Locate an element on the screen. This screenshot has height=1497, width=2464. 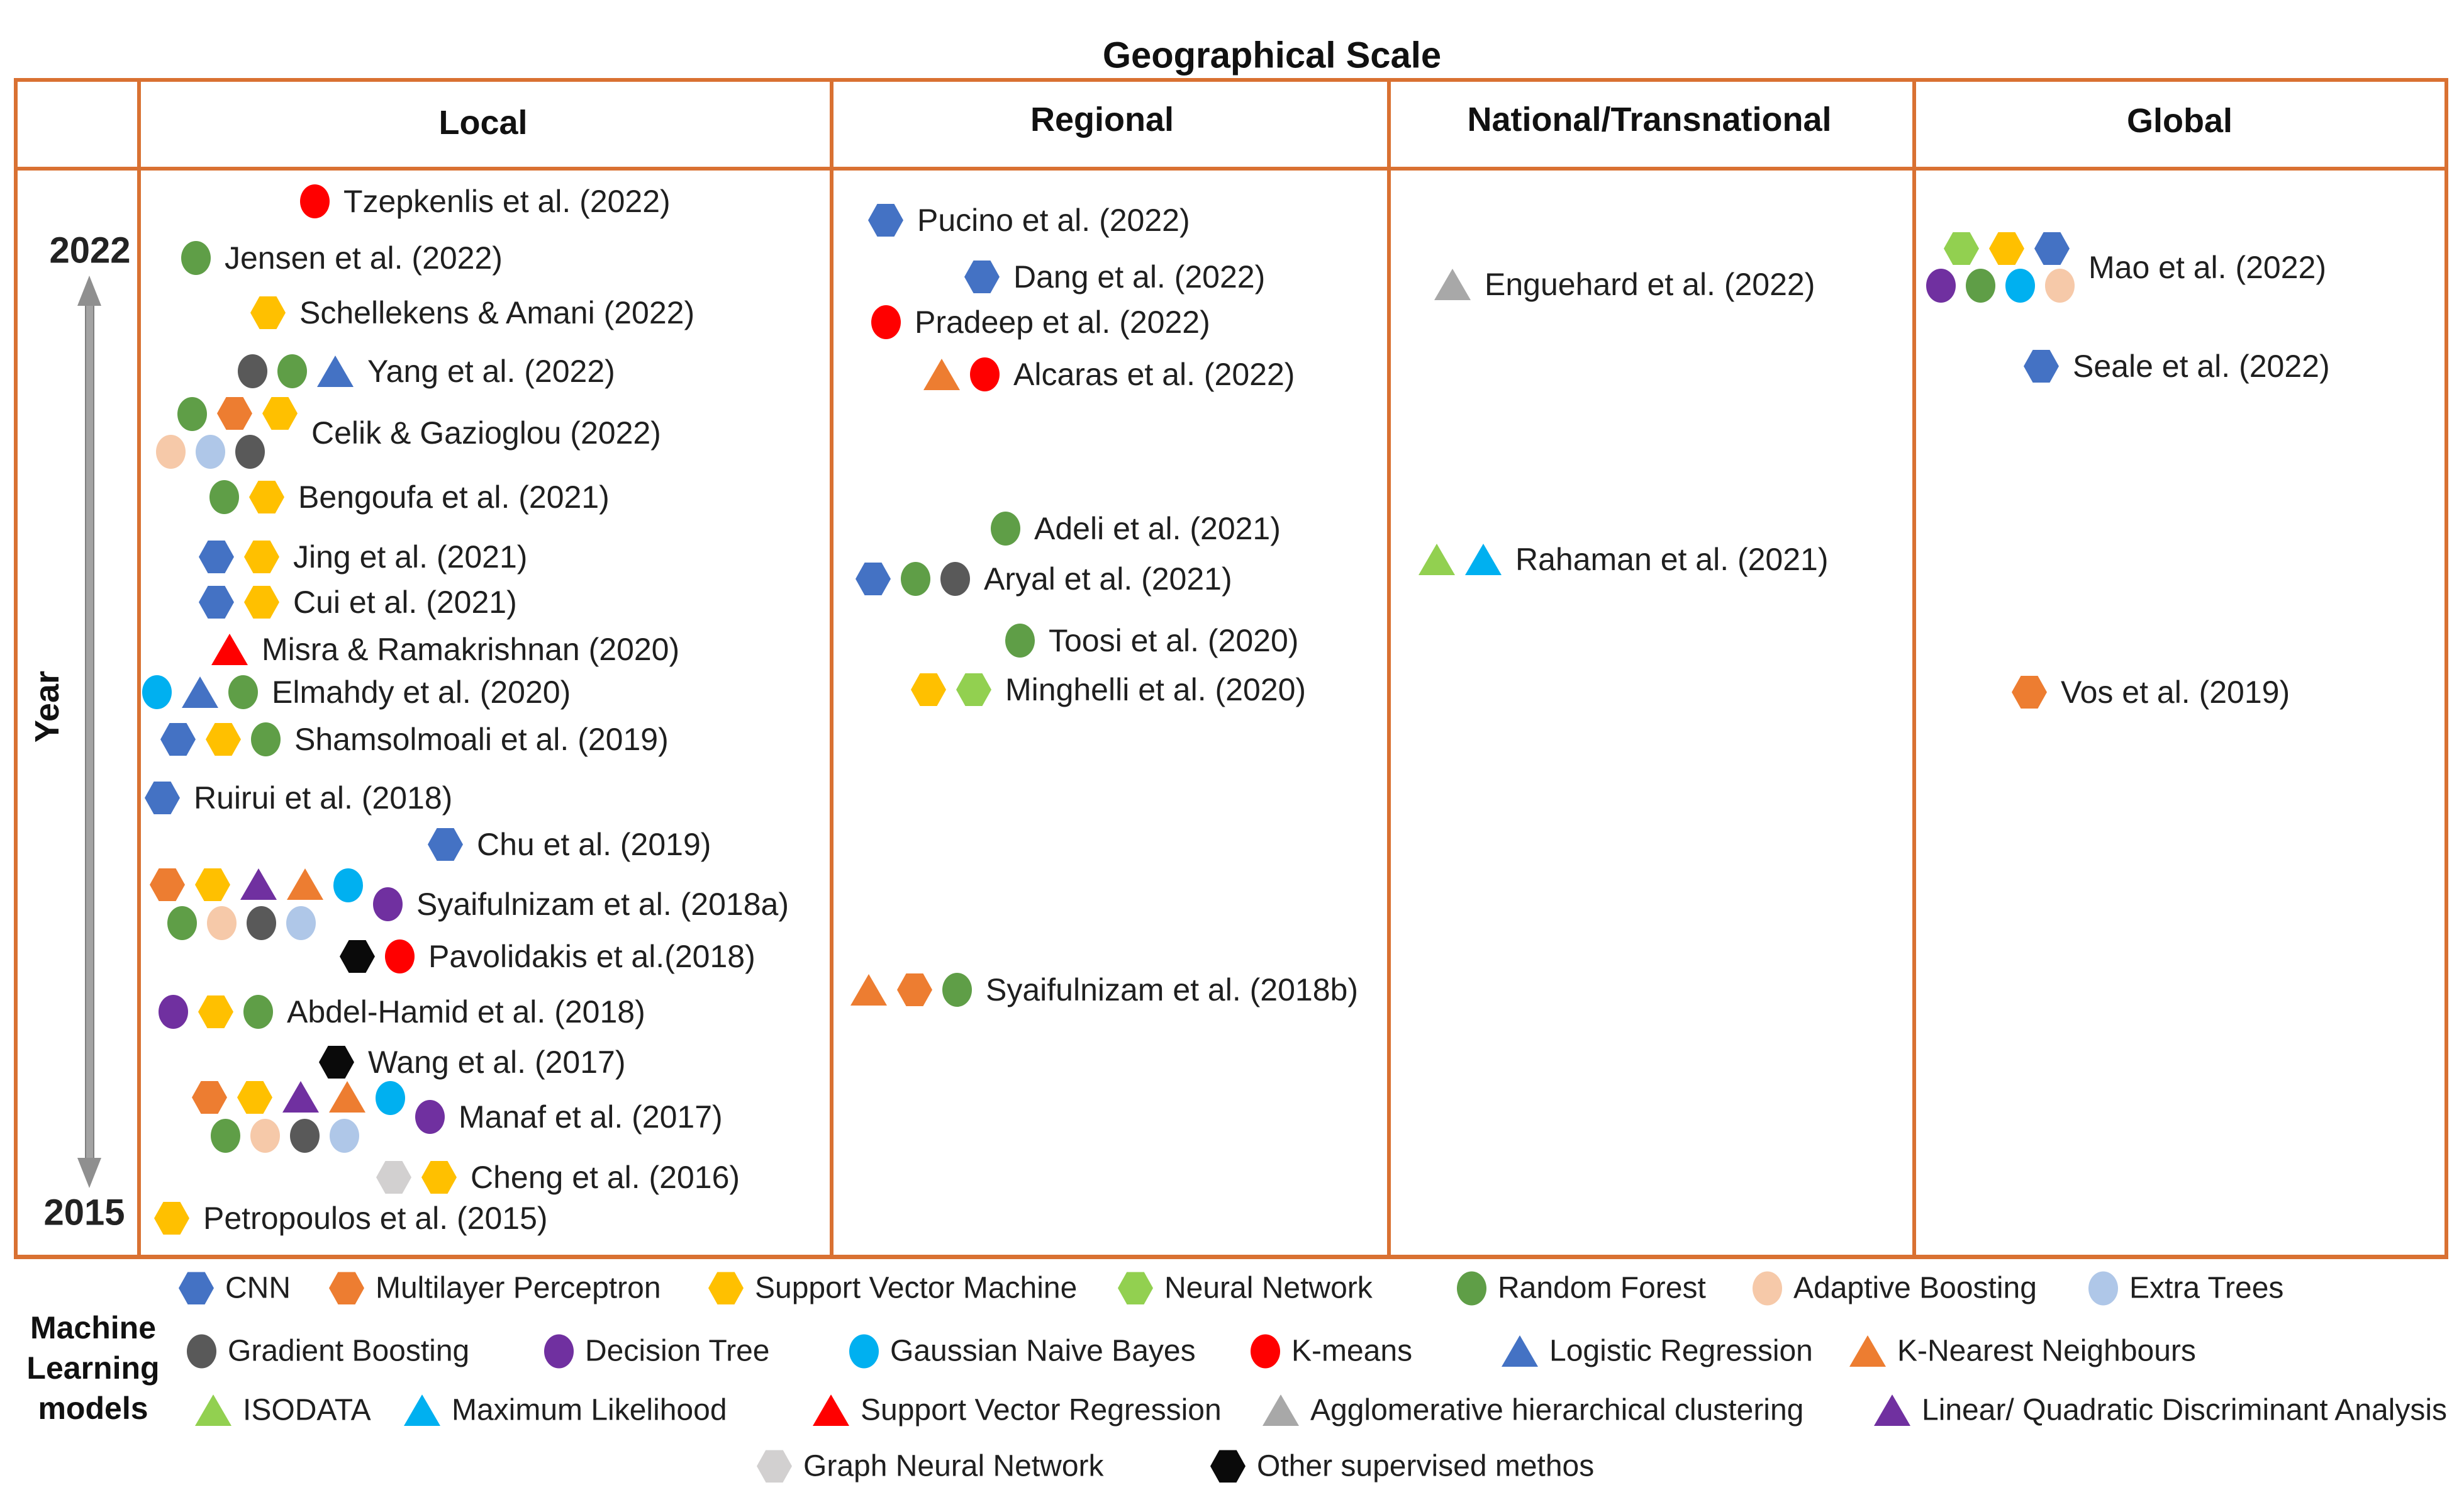
legend-label: CNN is located at coordinates (258, 1288).